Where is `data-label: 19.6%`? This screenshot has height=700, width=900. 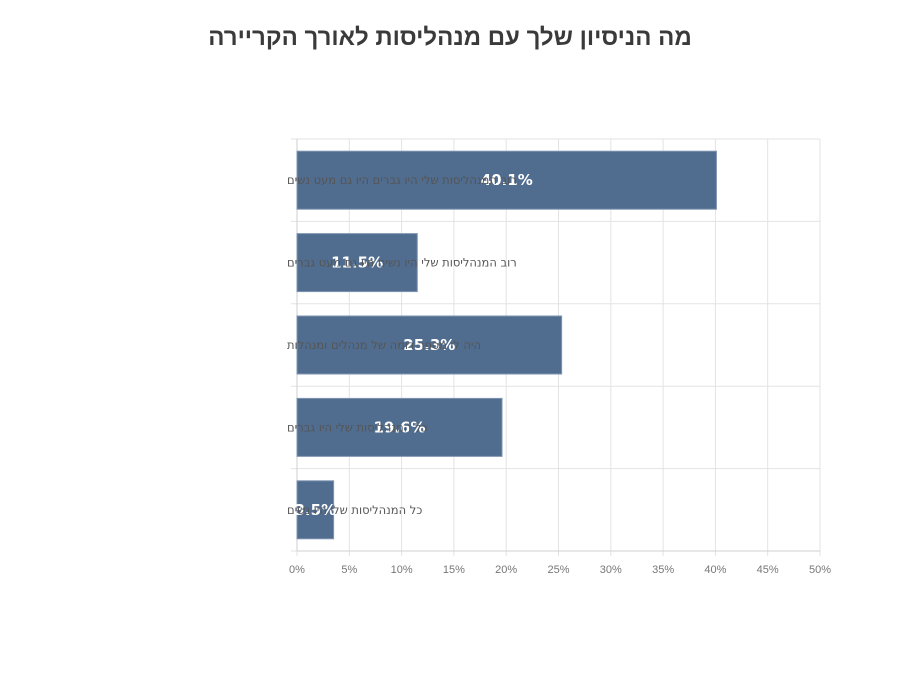
data-label: 19.6% is located at coordinates (399, 427).